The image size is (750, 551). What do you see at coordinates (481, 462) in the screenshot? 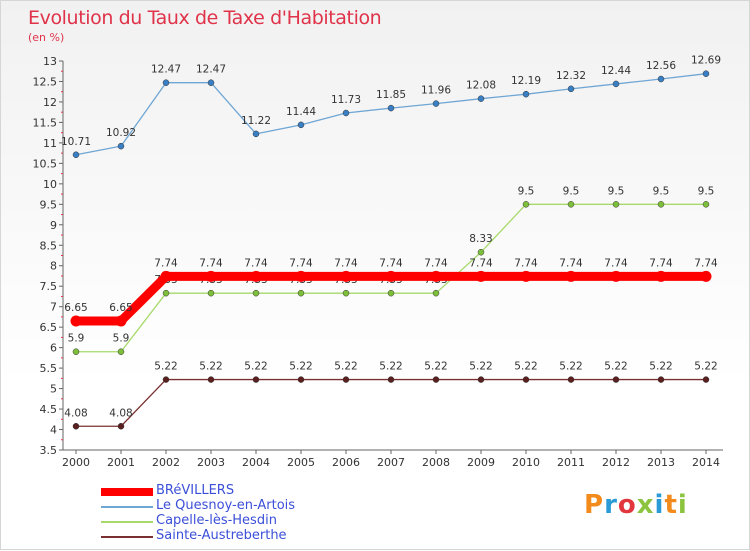
I see `x-tick-label: 2009` at bounding box center [481, 462].